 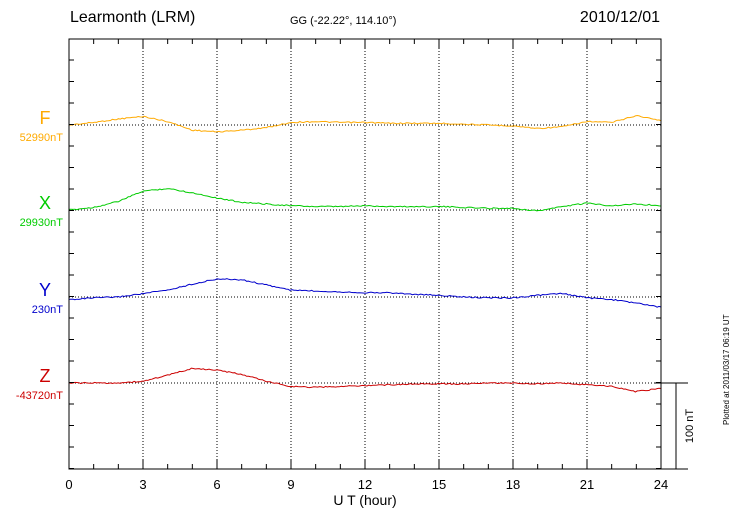 What do you see at coordinates (513, 484) in the screenshot?
I see `x-tick-label-18: 18` at bounding box center [513, 484].